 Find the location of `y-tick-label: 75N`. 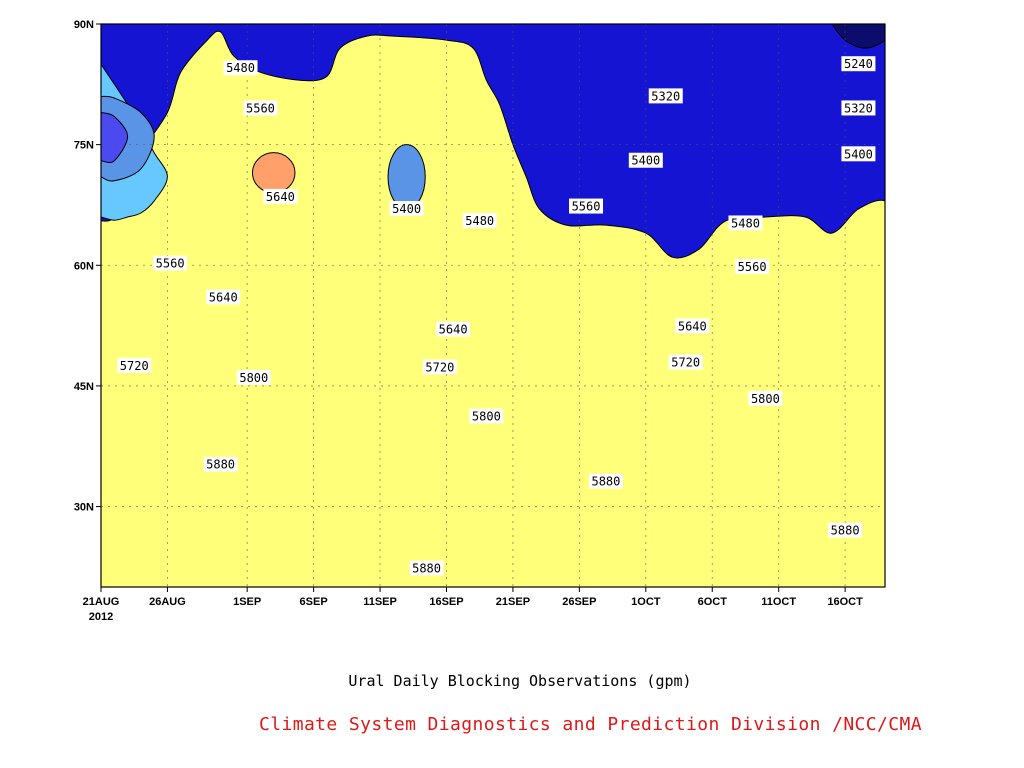

y-tick-label: 75N is located at coordinates (84, 146).